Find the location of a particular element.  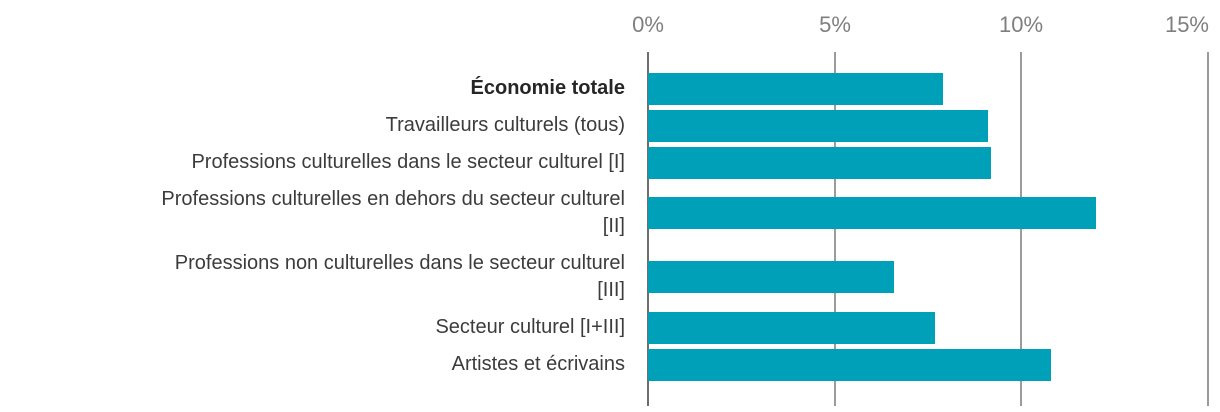

x-axis-tick-label-10: 10% is located at coordinates (1021, 24).